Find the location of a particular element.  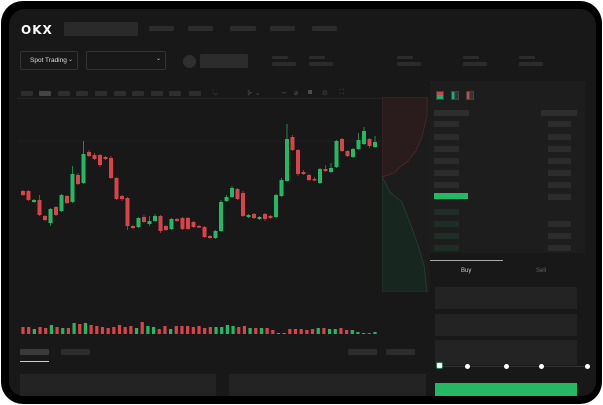

ask-amount is located at coordinates (559, 185).